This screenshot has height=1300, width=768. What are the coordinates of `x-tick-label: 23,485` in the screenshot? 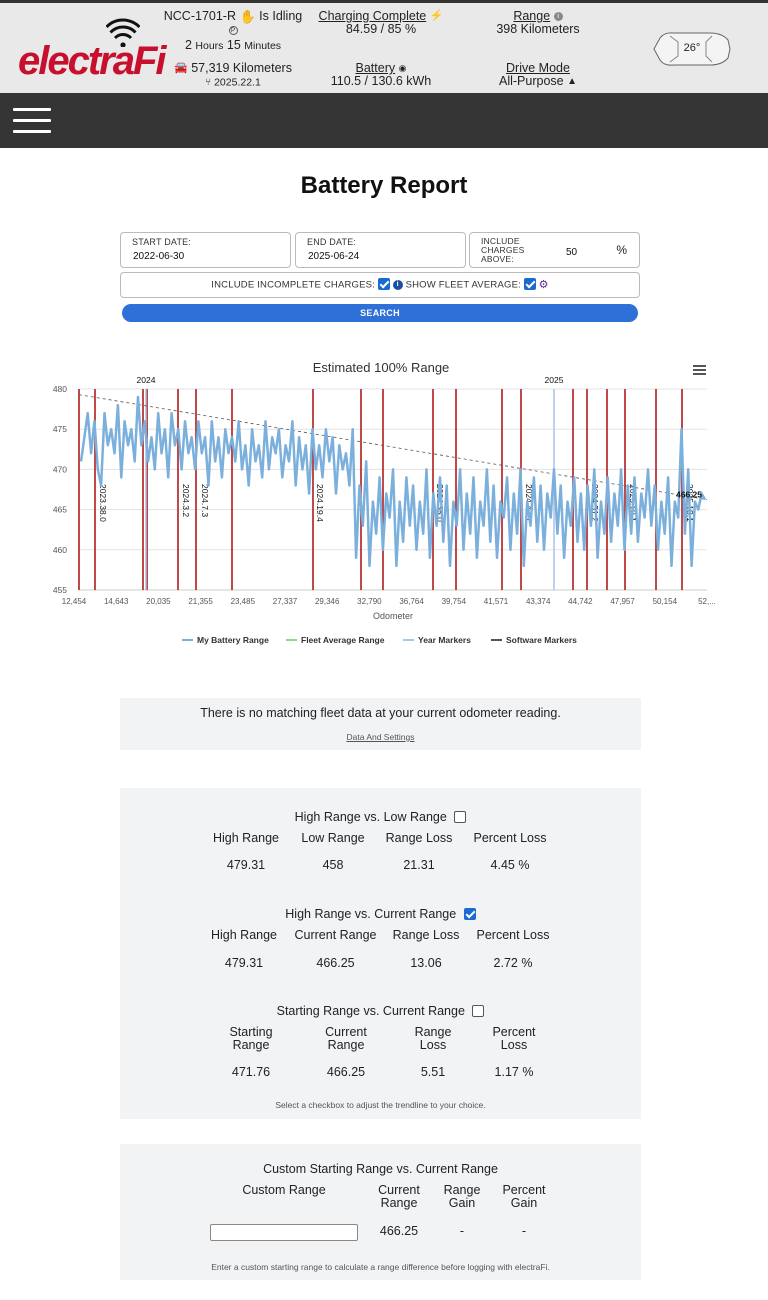 It's located at (243, 601).